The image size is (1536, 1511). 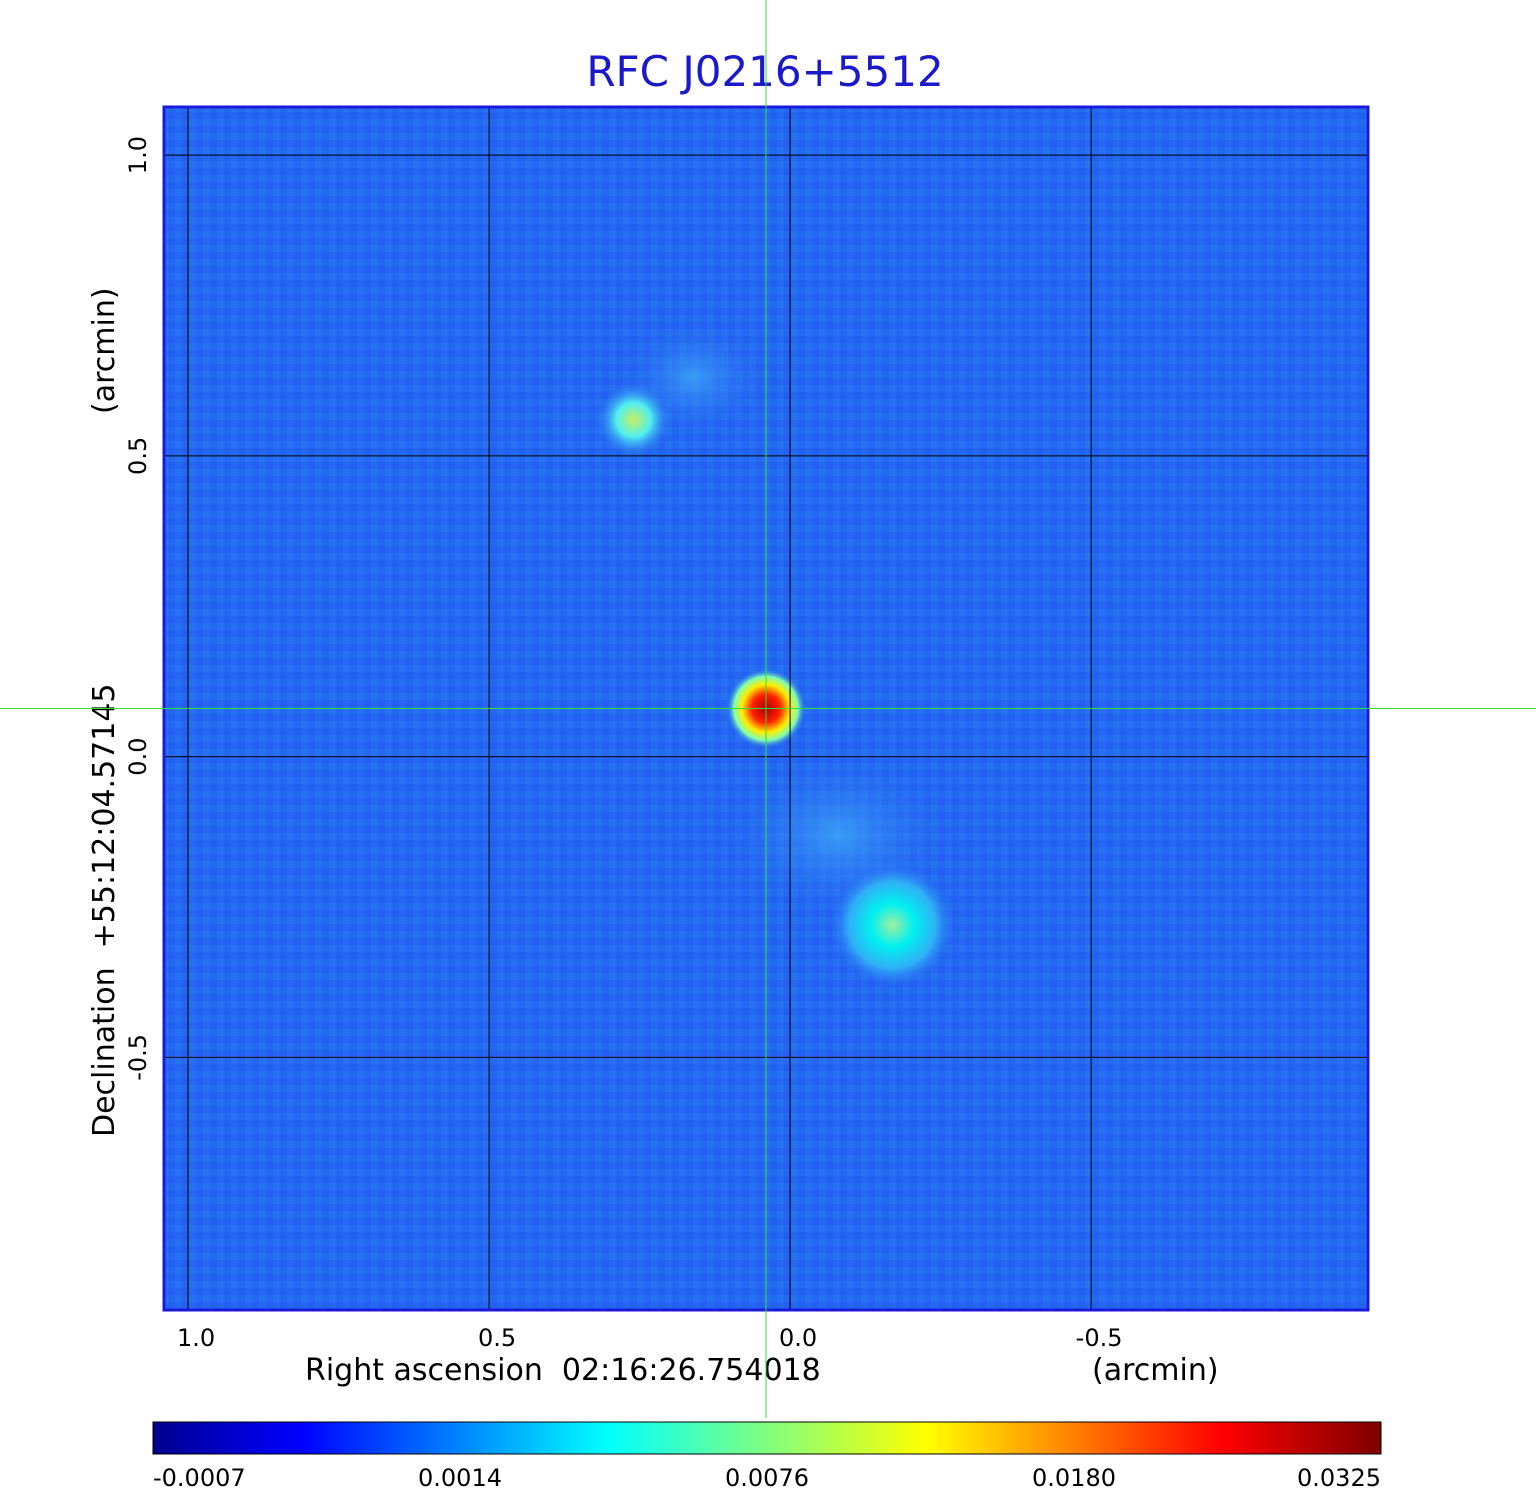 I want to click on colorbar-tick-label: 0.0014, so click(x=460, y=1478).